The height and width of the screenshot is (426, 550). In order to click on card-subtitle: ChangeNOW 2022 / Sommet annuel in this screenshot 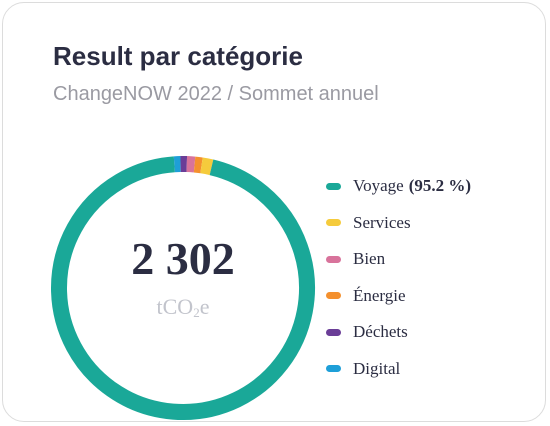, I will do `click(216, 94)`.